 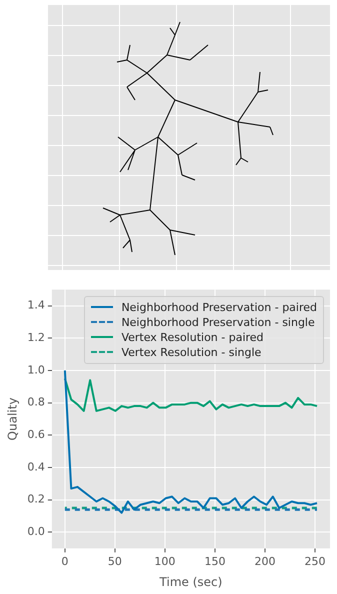 I want to click on x-axis-title: Time (sec), so click(x=190, y=581).